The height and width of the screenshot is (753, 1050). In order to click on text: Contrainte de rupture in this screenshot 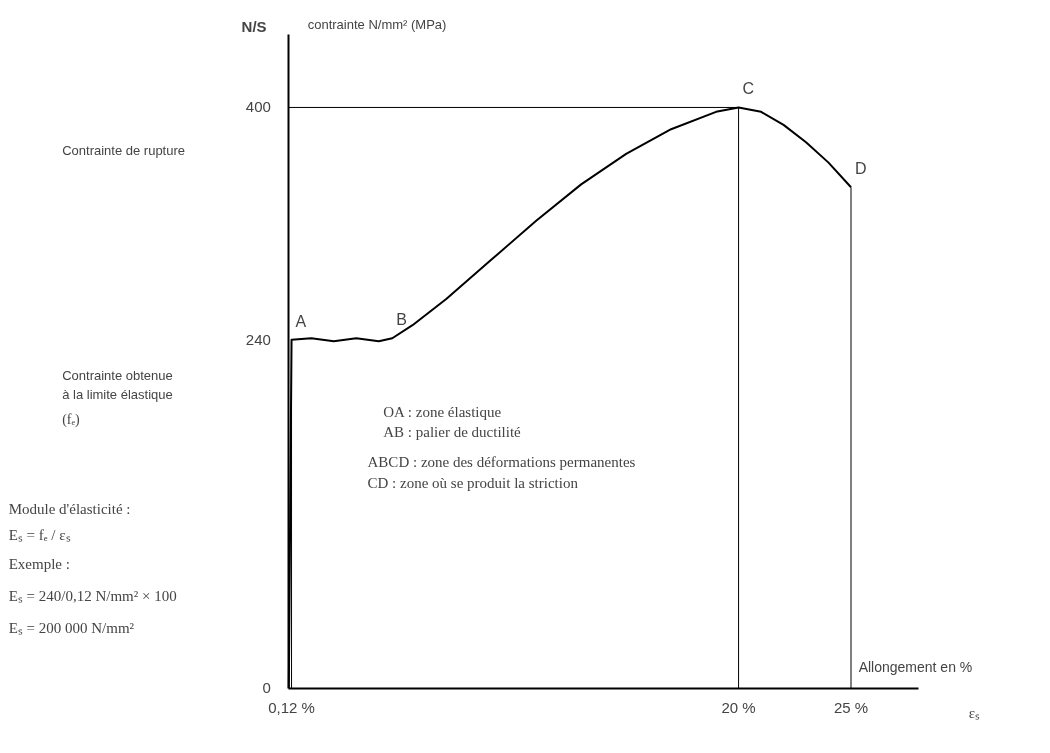, I will do `click(124, 151)`.